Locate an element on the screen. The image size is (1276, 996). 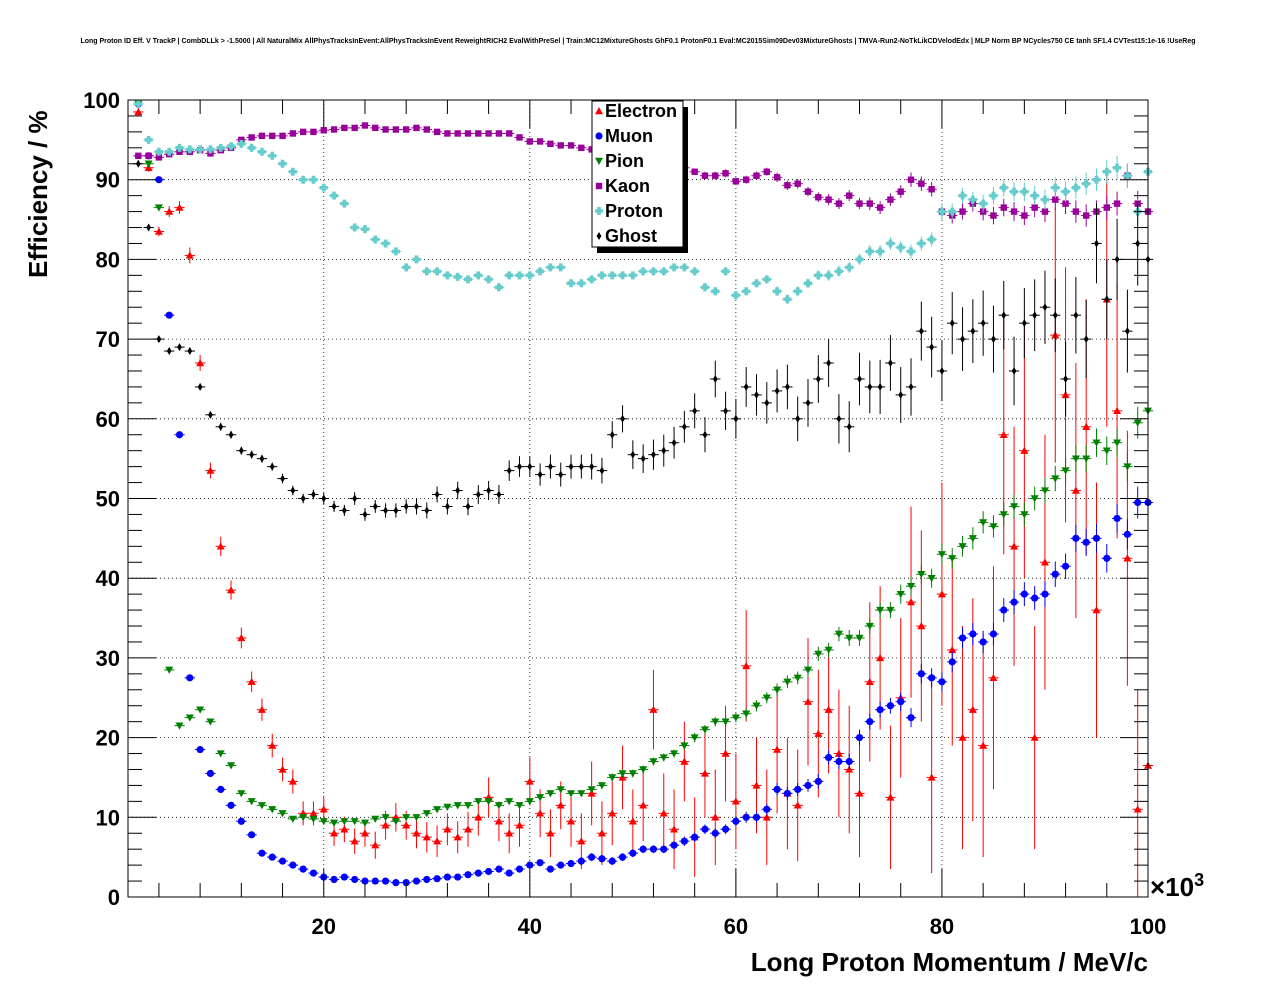
legend-entry-electron: Electron is located at coordinates (636, 111).